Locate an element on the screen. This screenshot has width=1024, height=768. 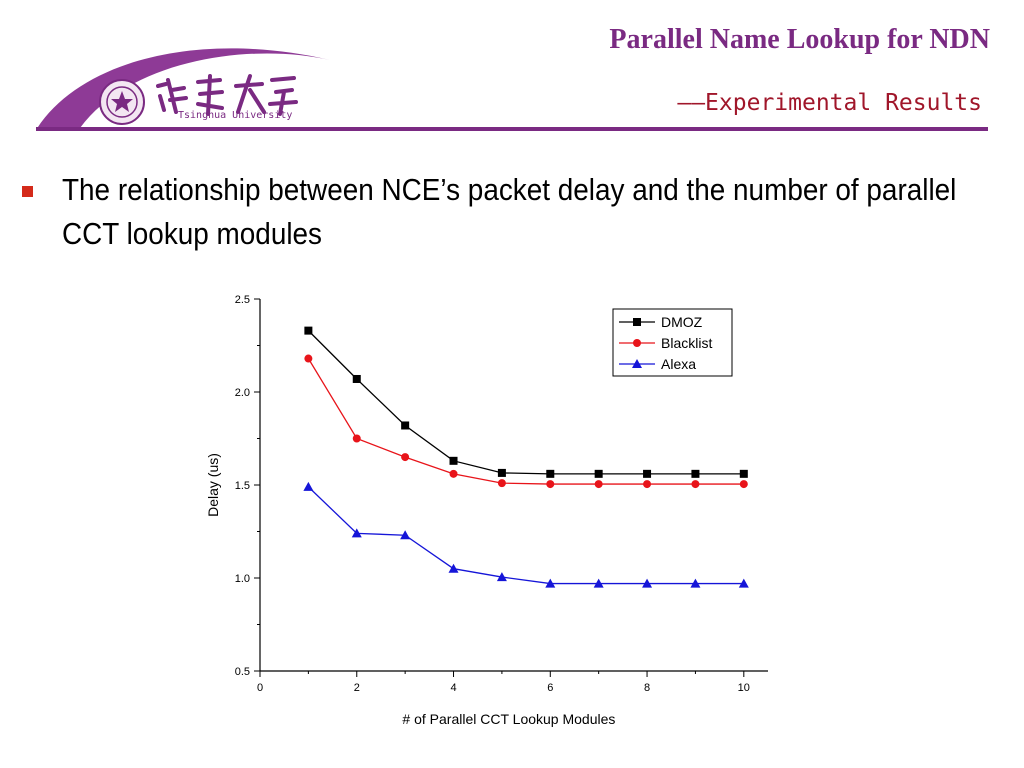
legend-marker-dmoz is located at coordinates (637, 322).